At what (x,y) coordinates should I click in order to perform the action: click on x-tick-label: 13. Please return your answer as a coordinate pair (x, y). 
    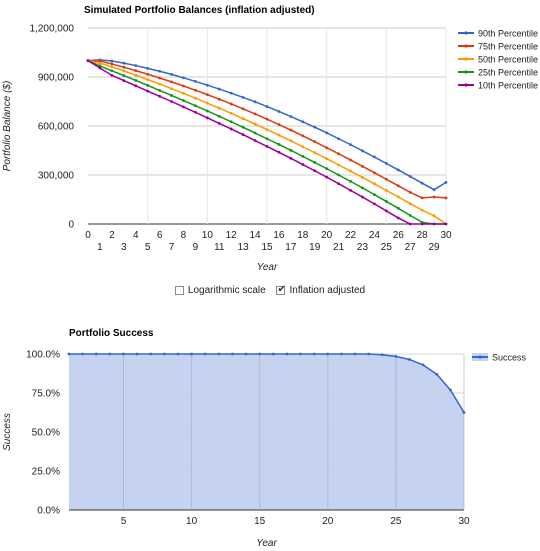
    Looking at the image, I should click on (244, 247).